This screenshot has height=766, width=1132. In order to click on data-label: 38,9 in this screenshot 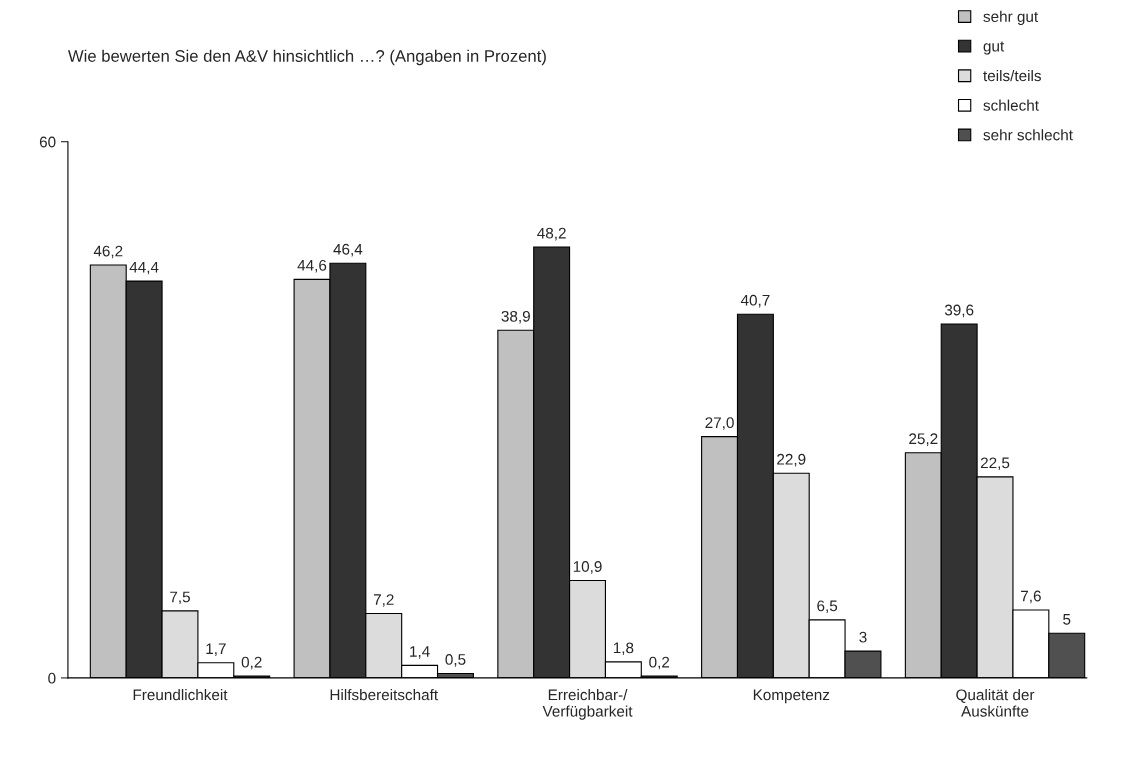, I will do `click(515, 317)`.